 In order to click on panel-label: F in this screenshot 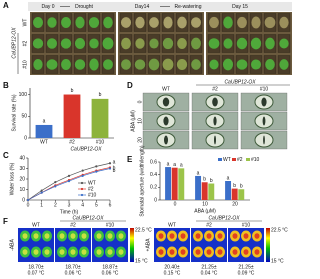, I will do `click(5, 221)`.